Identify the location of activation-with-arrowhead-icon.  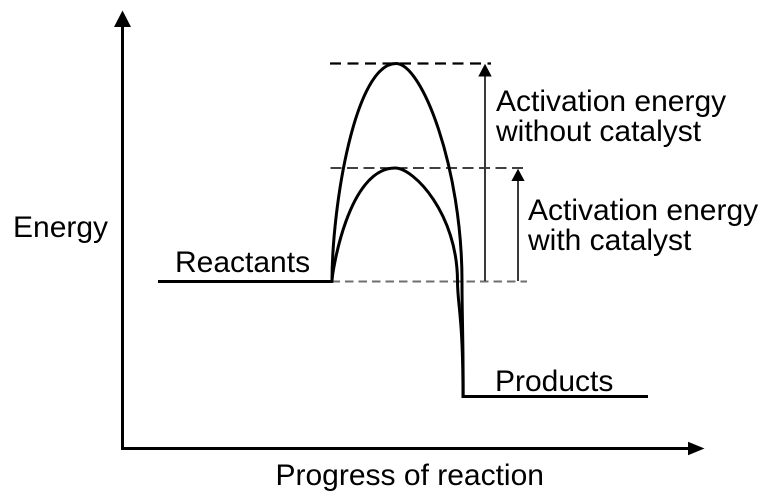
(518, 174).